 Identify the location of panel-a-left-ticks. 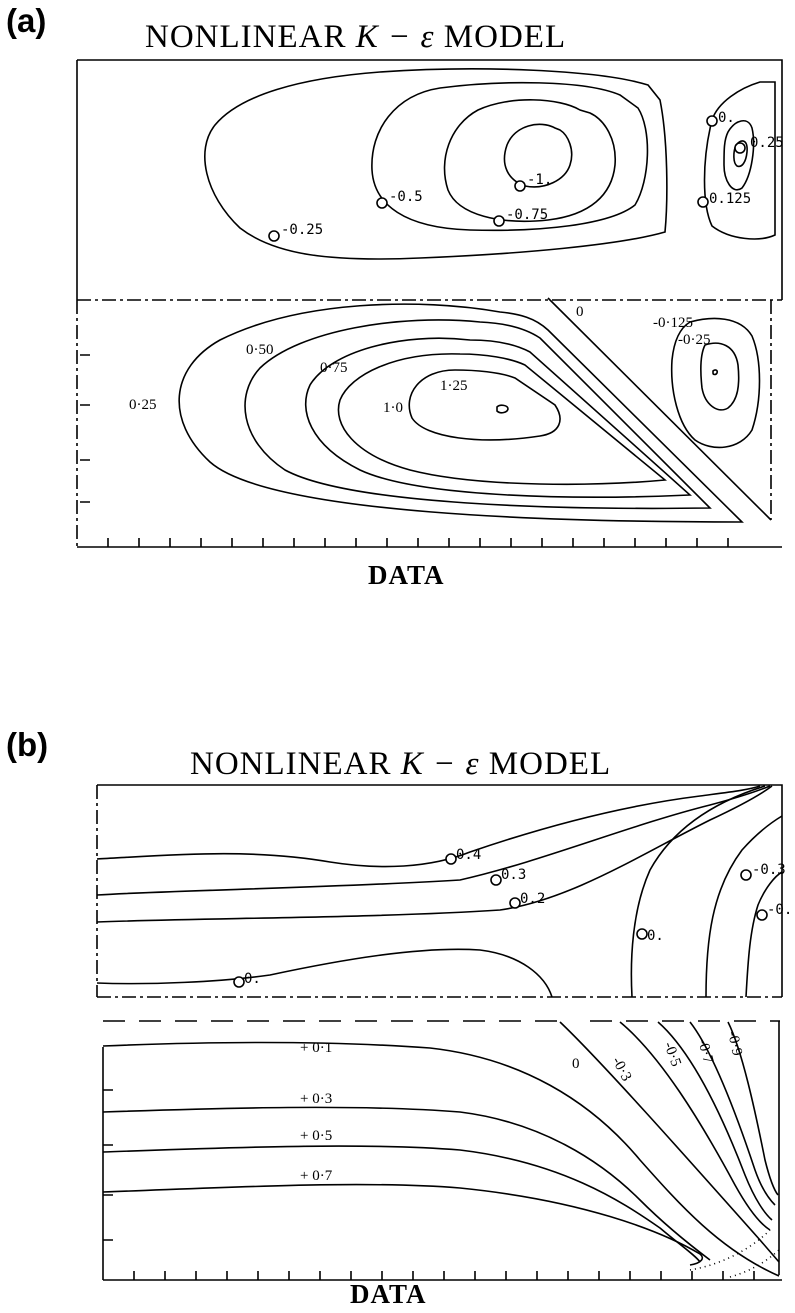
(85, 428).